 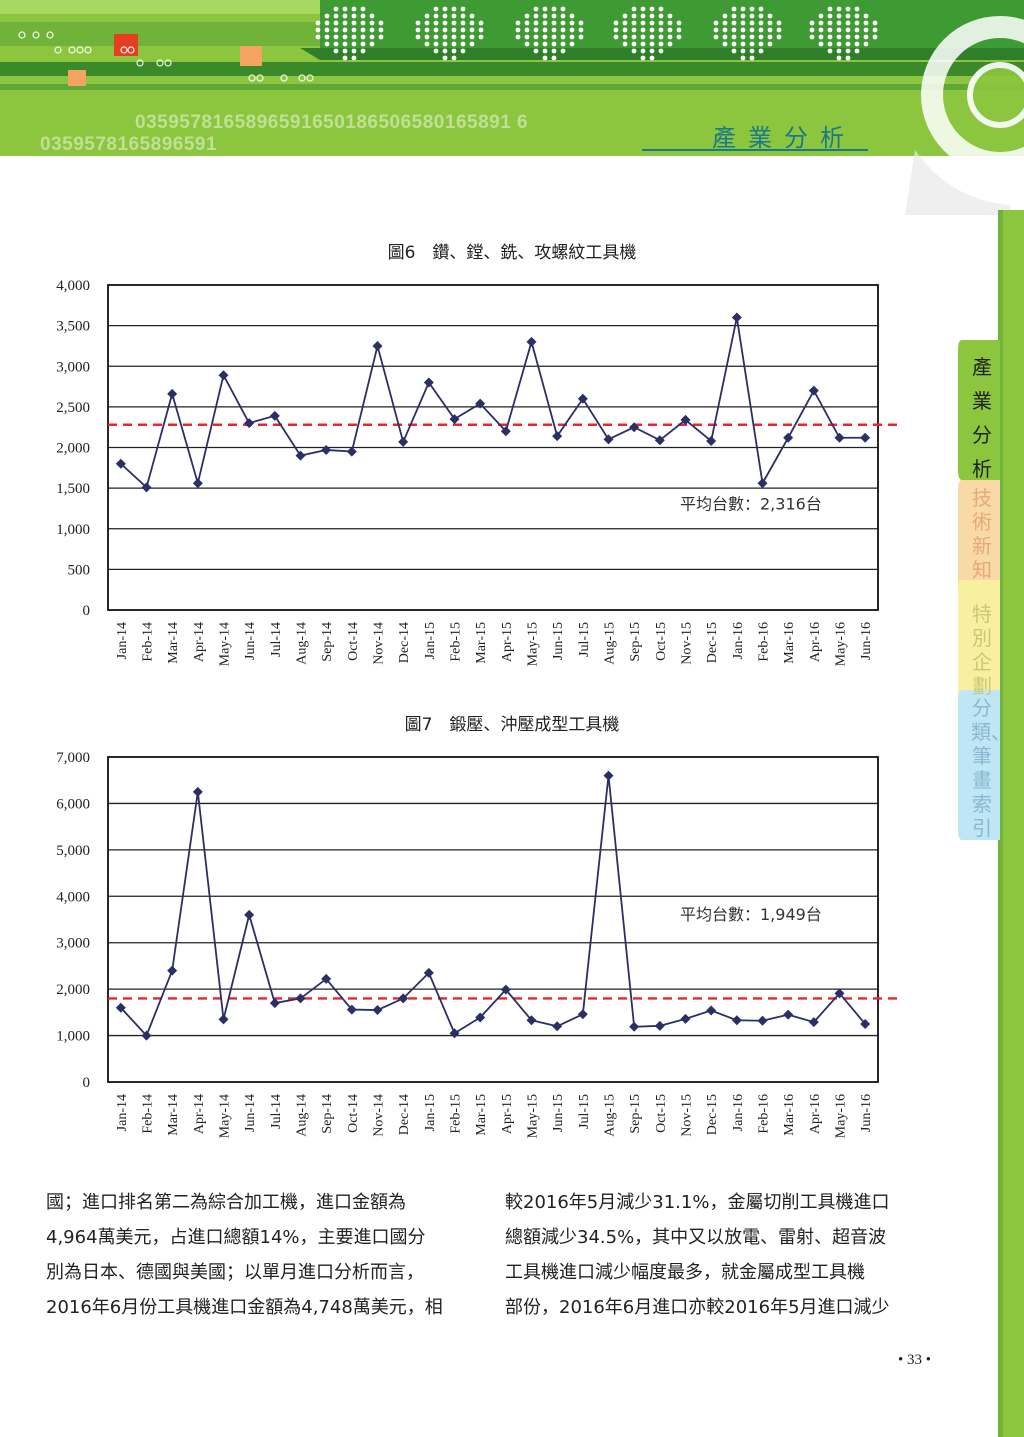 I want to click on sidebar-tab-tech-news: 技術新知, so click(x=982, y=534).